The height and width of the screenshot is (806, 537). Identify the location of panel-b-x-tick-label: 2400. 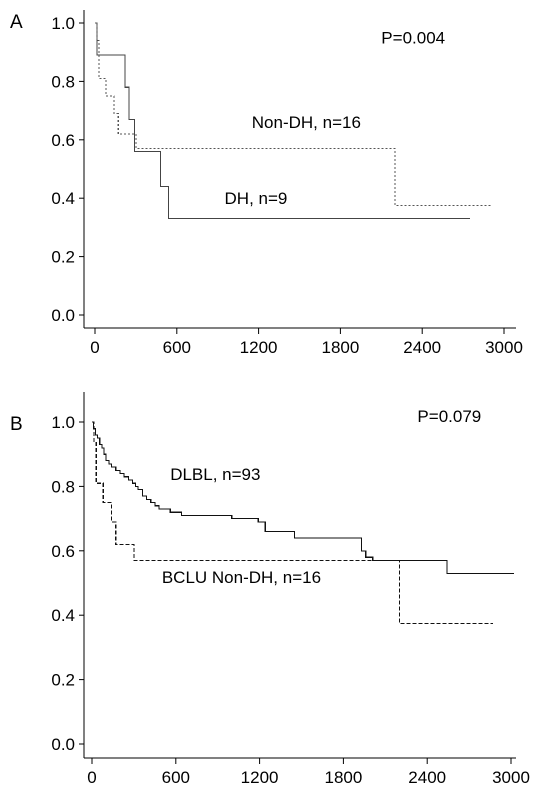
(427, 777).